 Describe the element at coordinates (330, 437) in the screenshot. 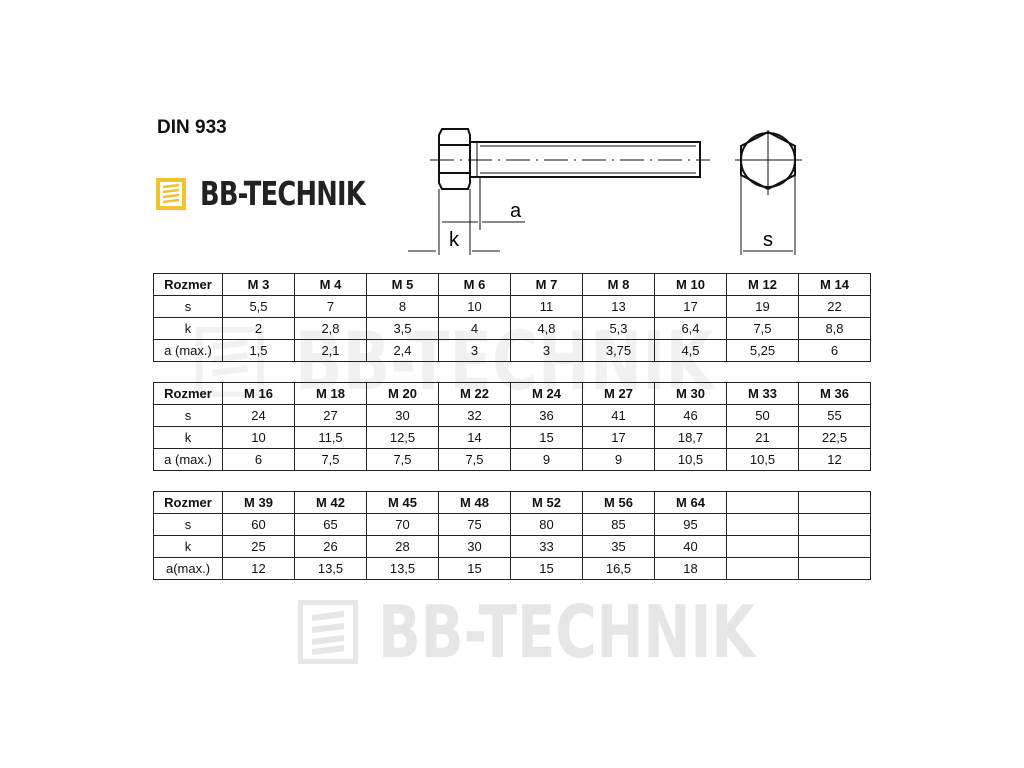

I see `table-cell: 11,5` at that location.